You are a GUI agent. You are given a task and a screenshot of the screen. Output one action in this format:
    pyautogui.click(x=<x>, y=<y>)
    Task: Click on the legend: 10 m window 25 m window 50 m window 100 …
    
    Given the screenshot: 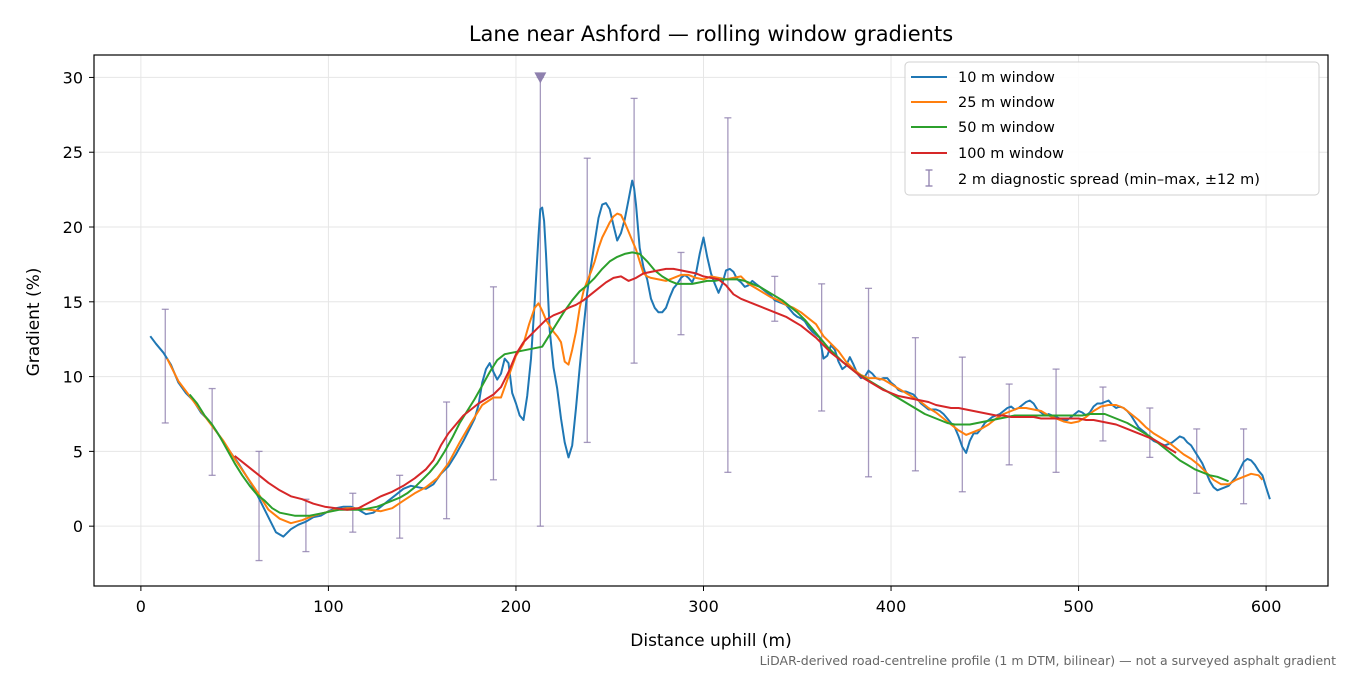 What is the action you would take?
    pyautogui.click(x=1112, y=128)
    